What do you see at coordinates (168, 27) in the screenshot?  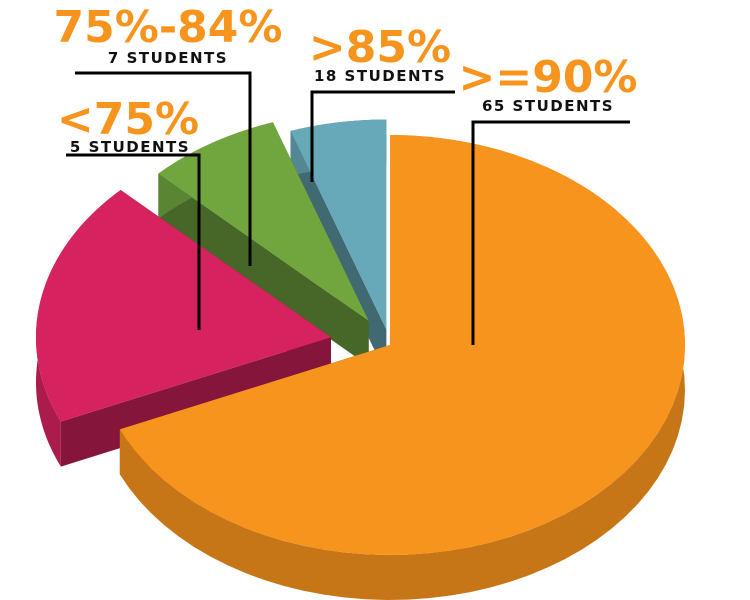 I see `range-label-75-84: 75%-84%` at bounding box center [168, 27].